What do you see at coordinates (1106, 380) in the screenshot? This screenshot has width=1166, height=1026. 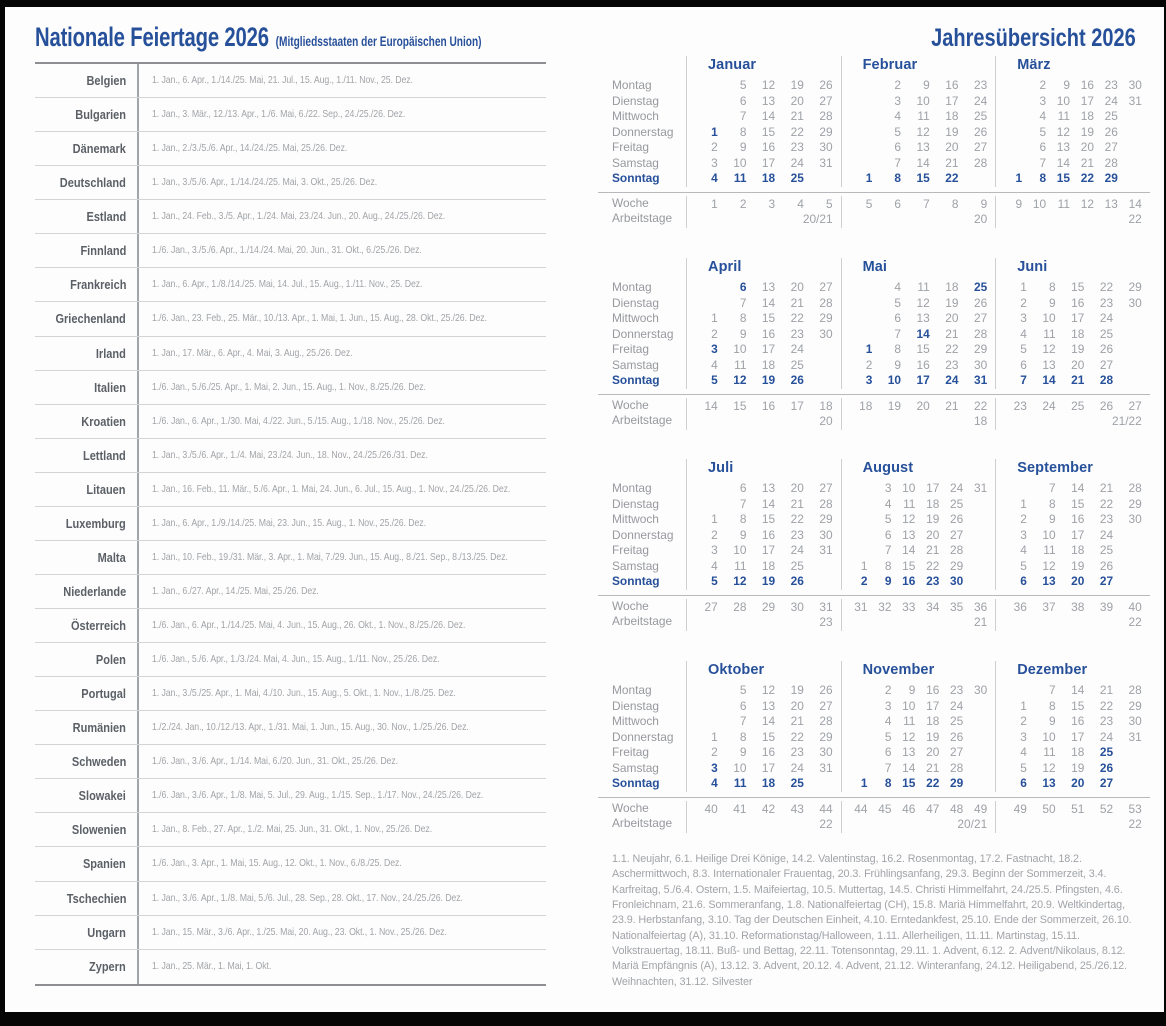 I see `day-cell: 28` at bounding box center [1106, 380].